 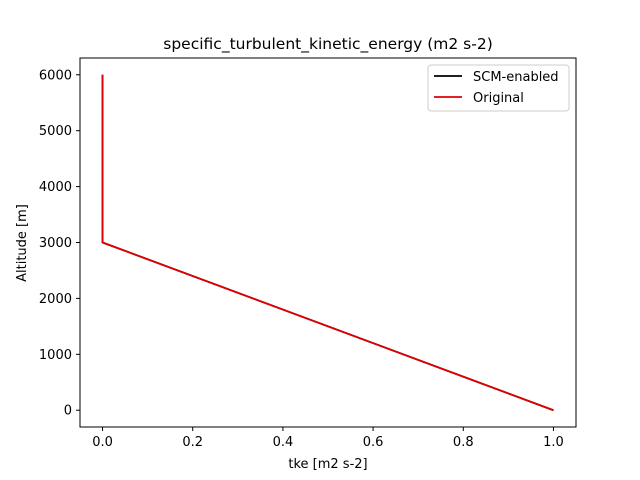 What do you see at coordinates (102, 442) in the screenshot?
I see `x-tick-label: 0.0` at bounding box center [102, 442].